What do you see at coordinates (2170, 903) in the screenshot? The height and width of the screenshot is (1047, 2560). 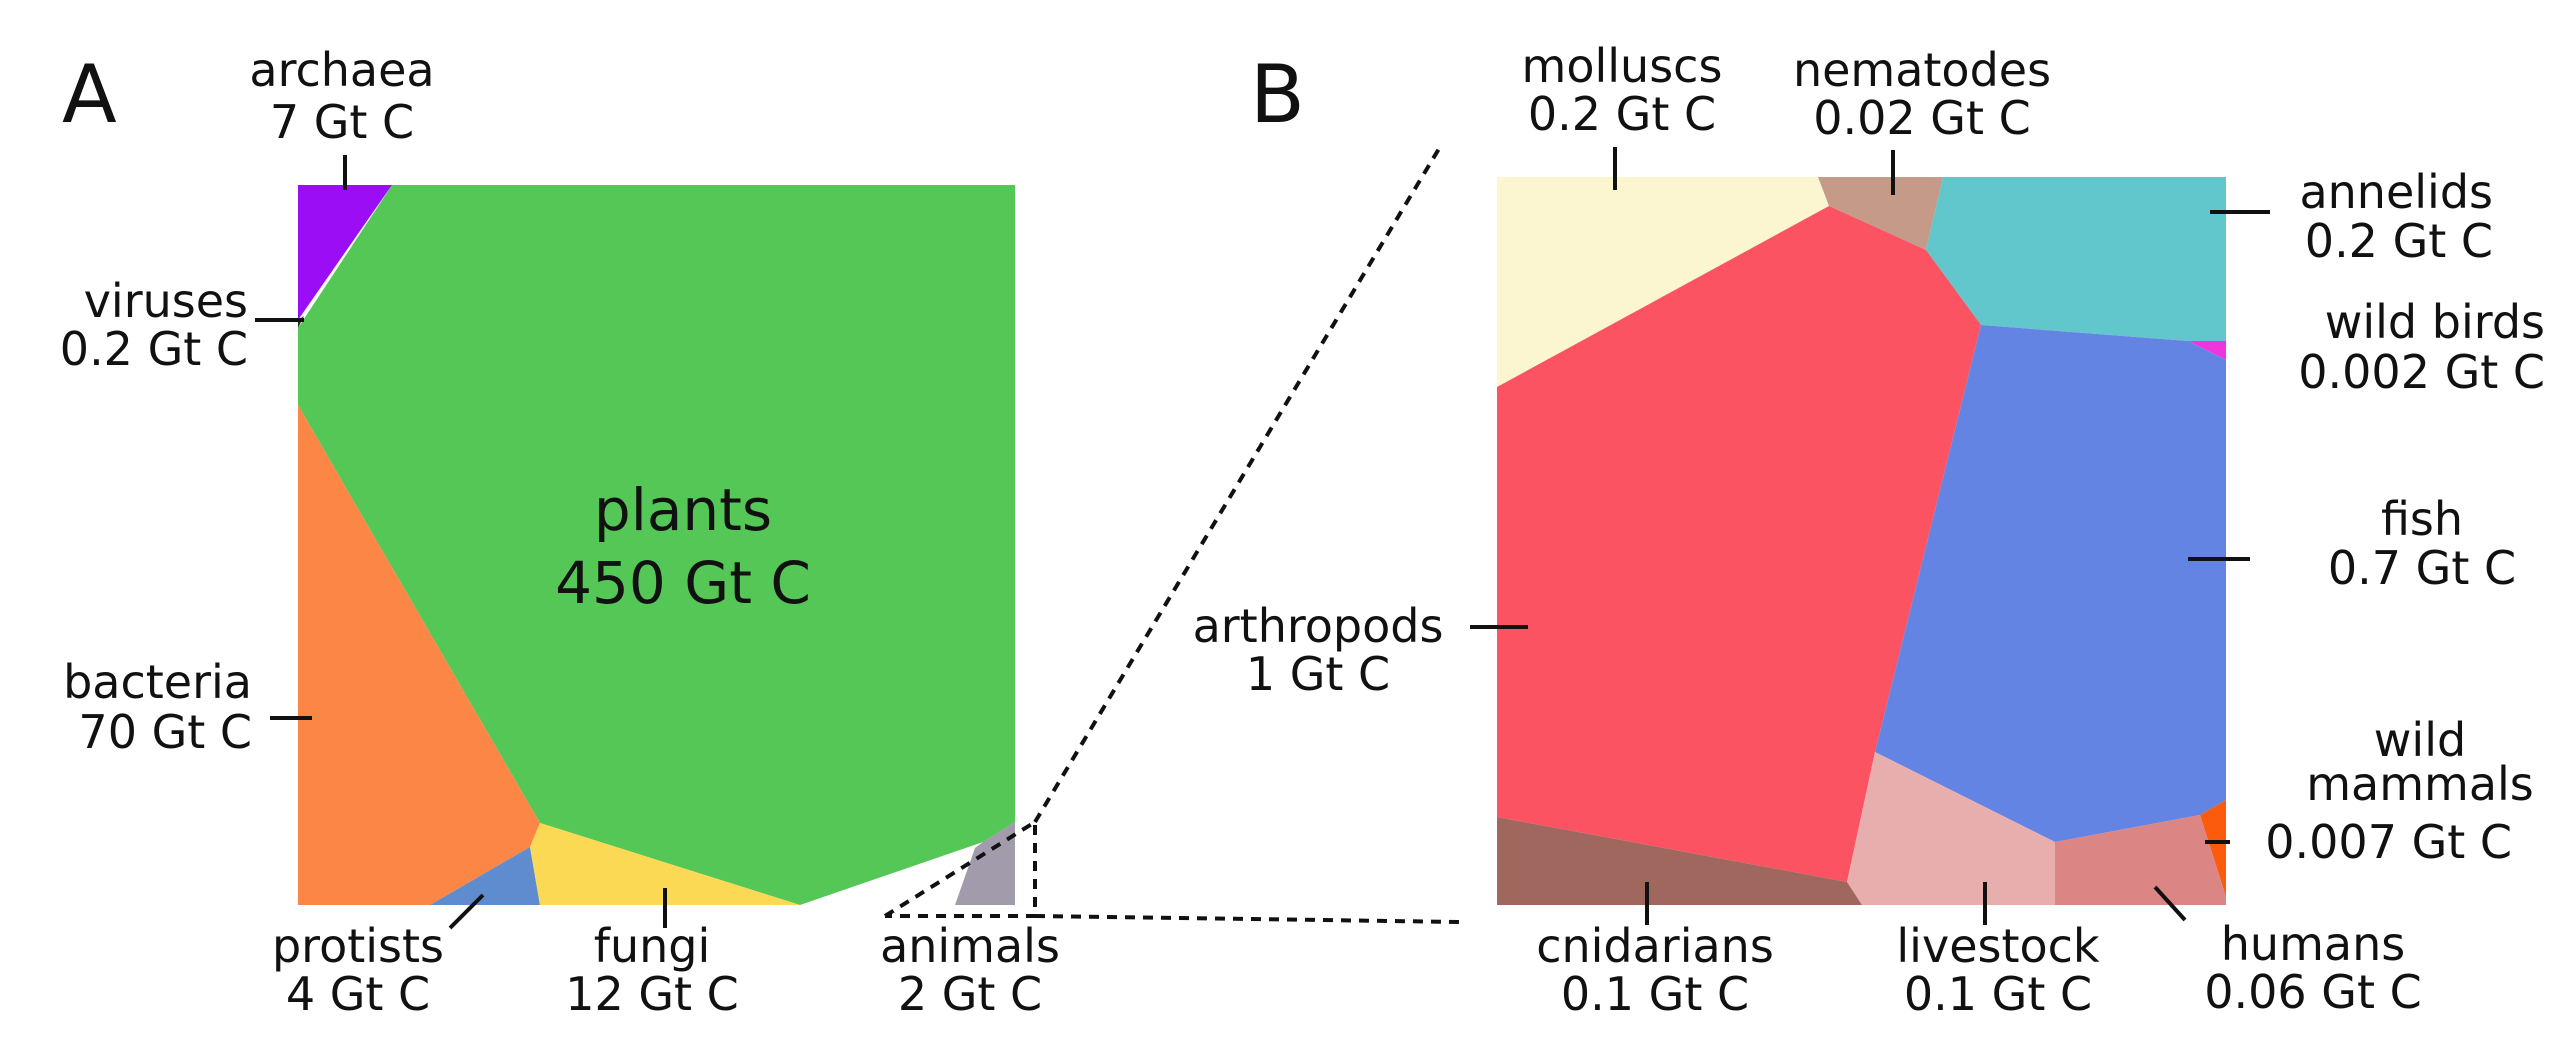 I see `humans-leader` at bounding box center [2170, 903].